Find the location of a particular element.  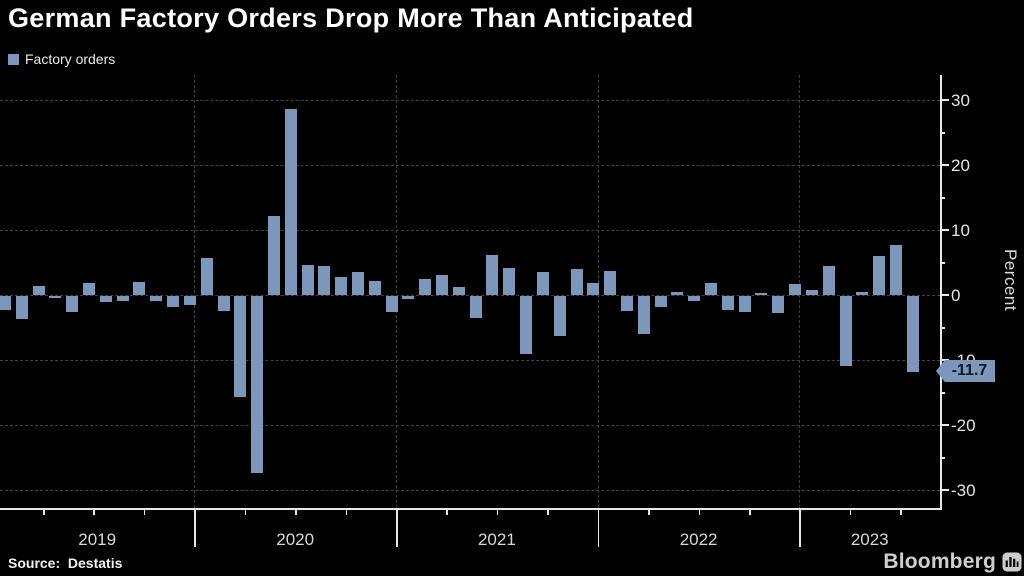

legend-label: Factory orders is located at coordinates (70, 59).